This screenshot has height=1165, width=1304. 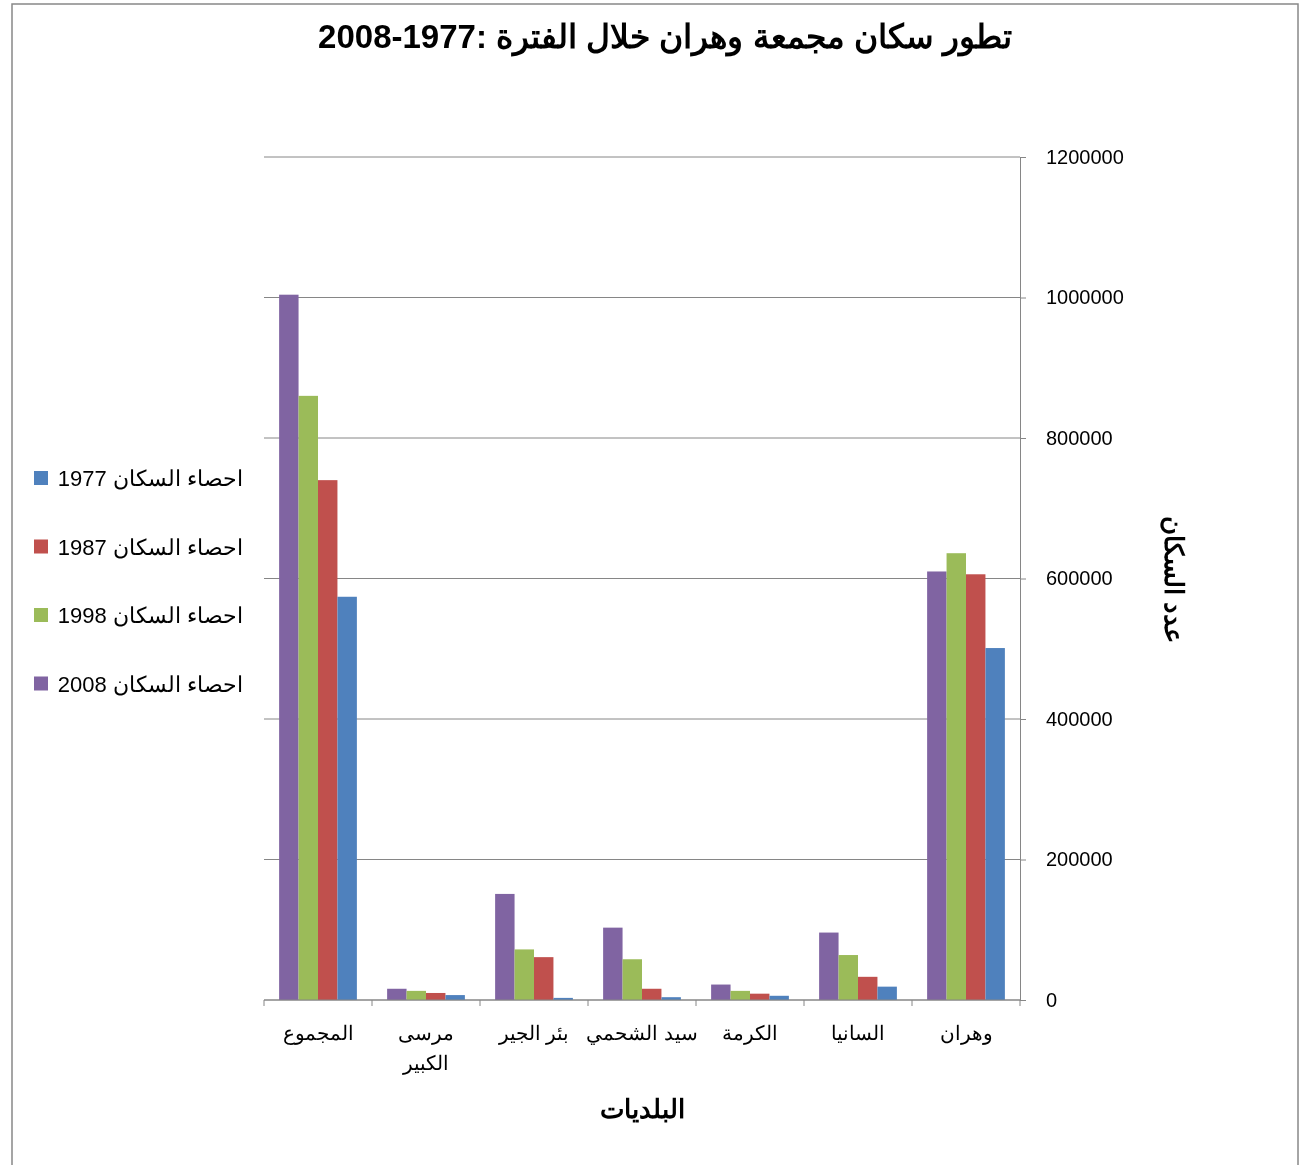 I want to click on y-tick-label: 400000, so click(x=1079, y=718).